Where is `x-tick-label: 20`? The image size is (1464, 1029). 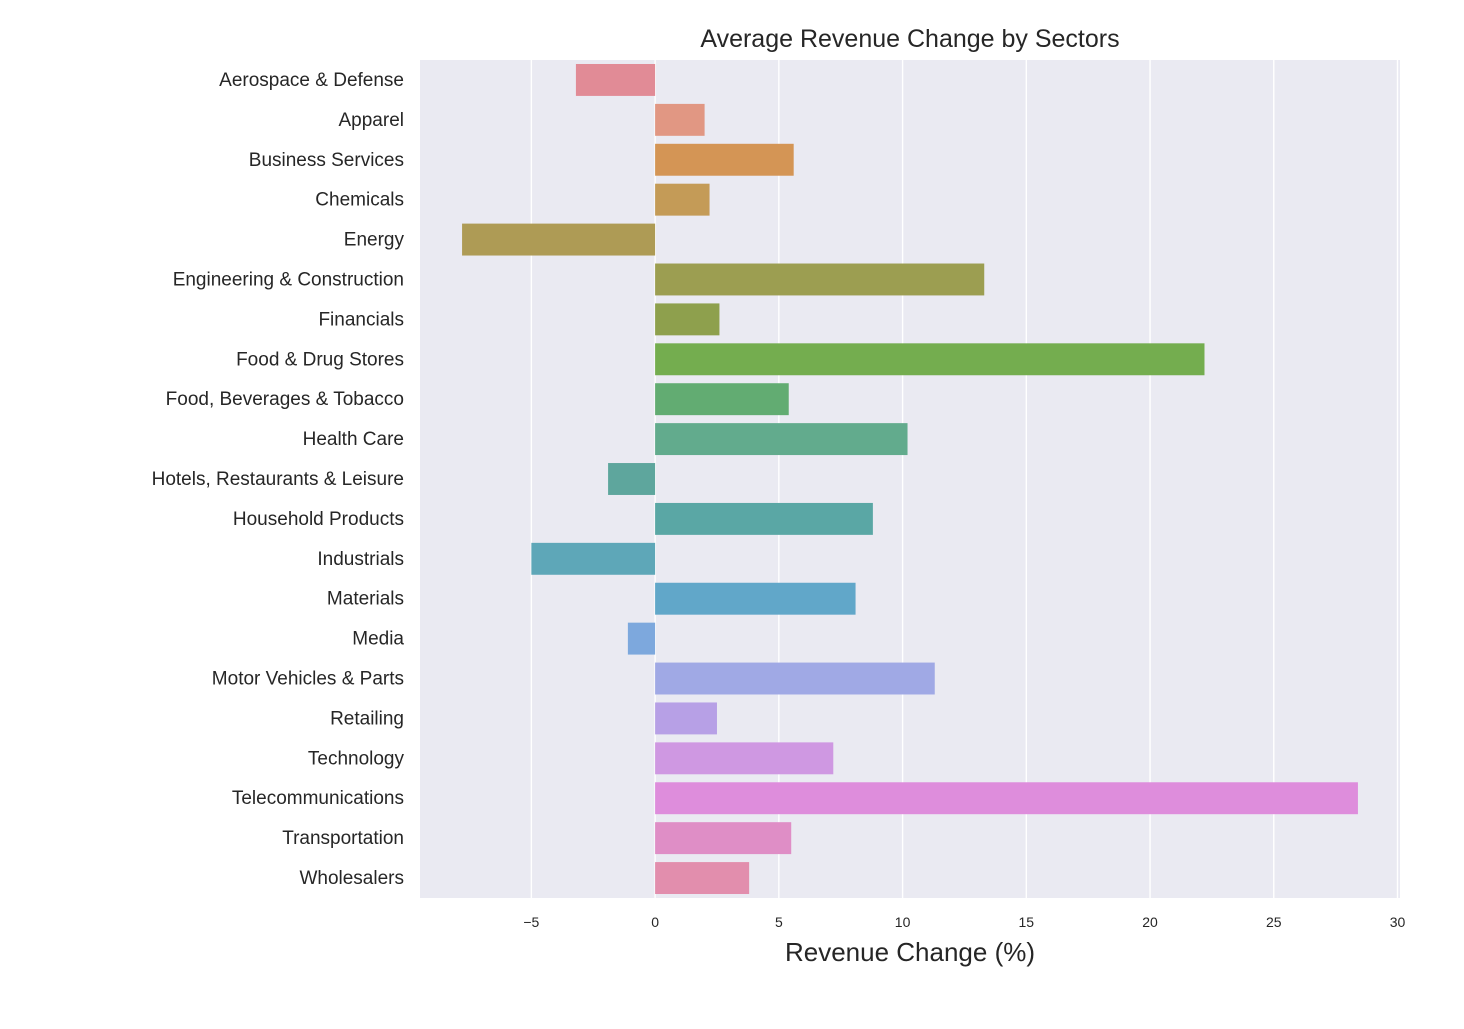 x-tick-label: 20 is located at coordinates (1150, 922).